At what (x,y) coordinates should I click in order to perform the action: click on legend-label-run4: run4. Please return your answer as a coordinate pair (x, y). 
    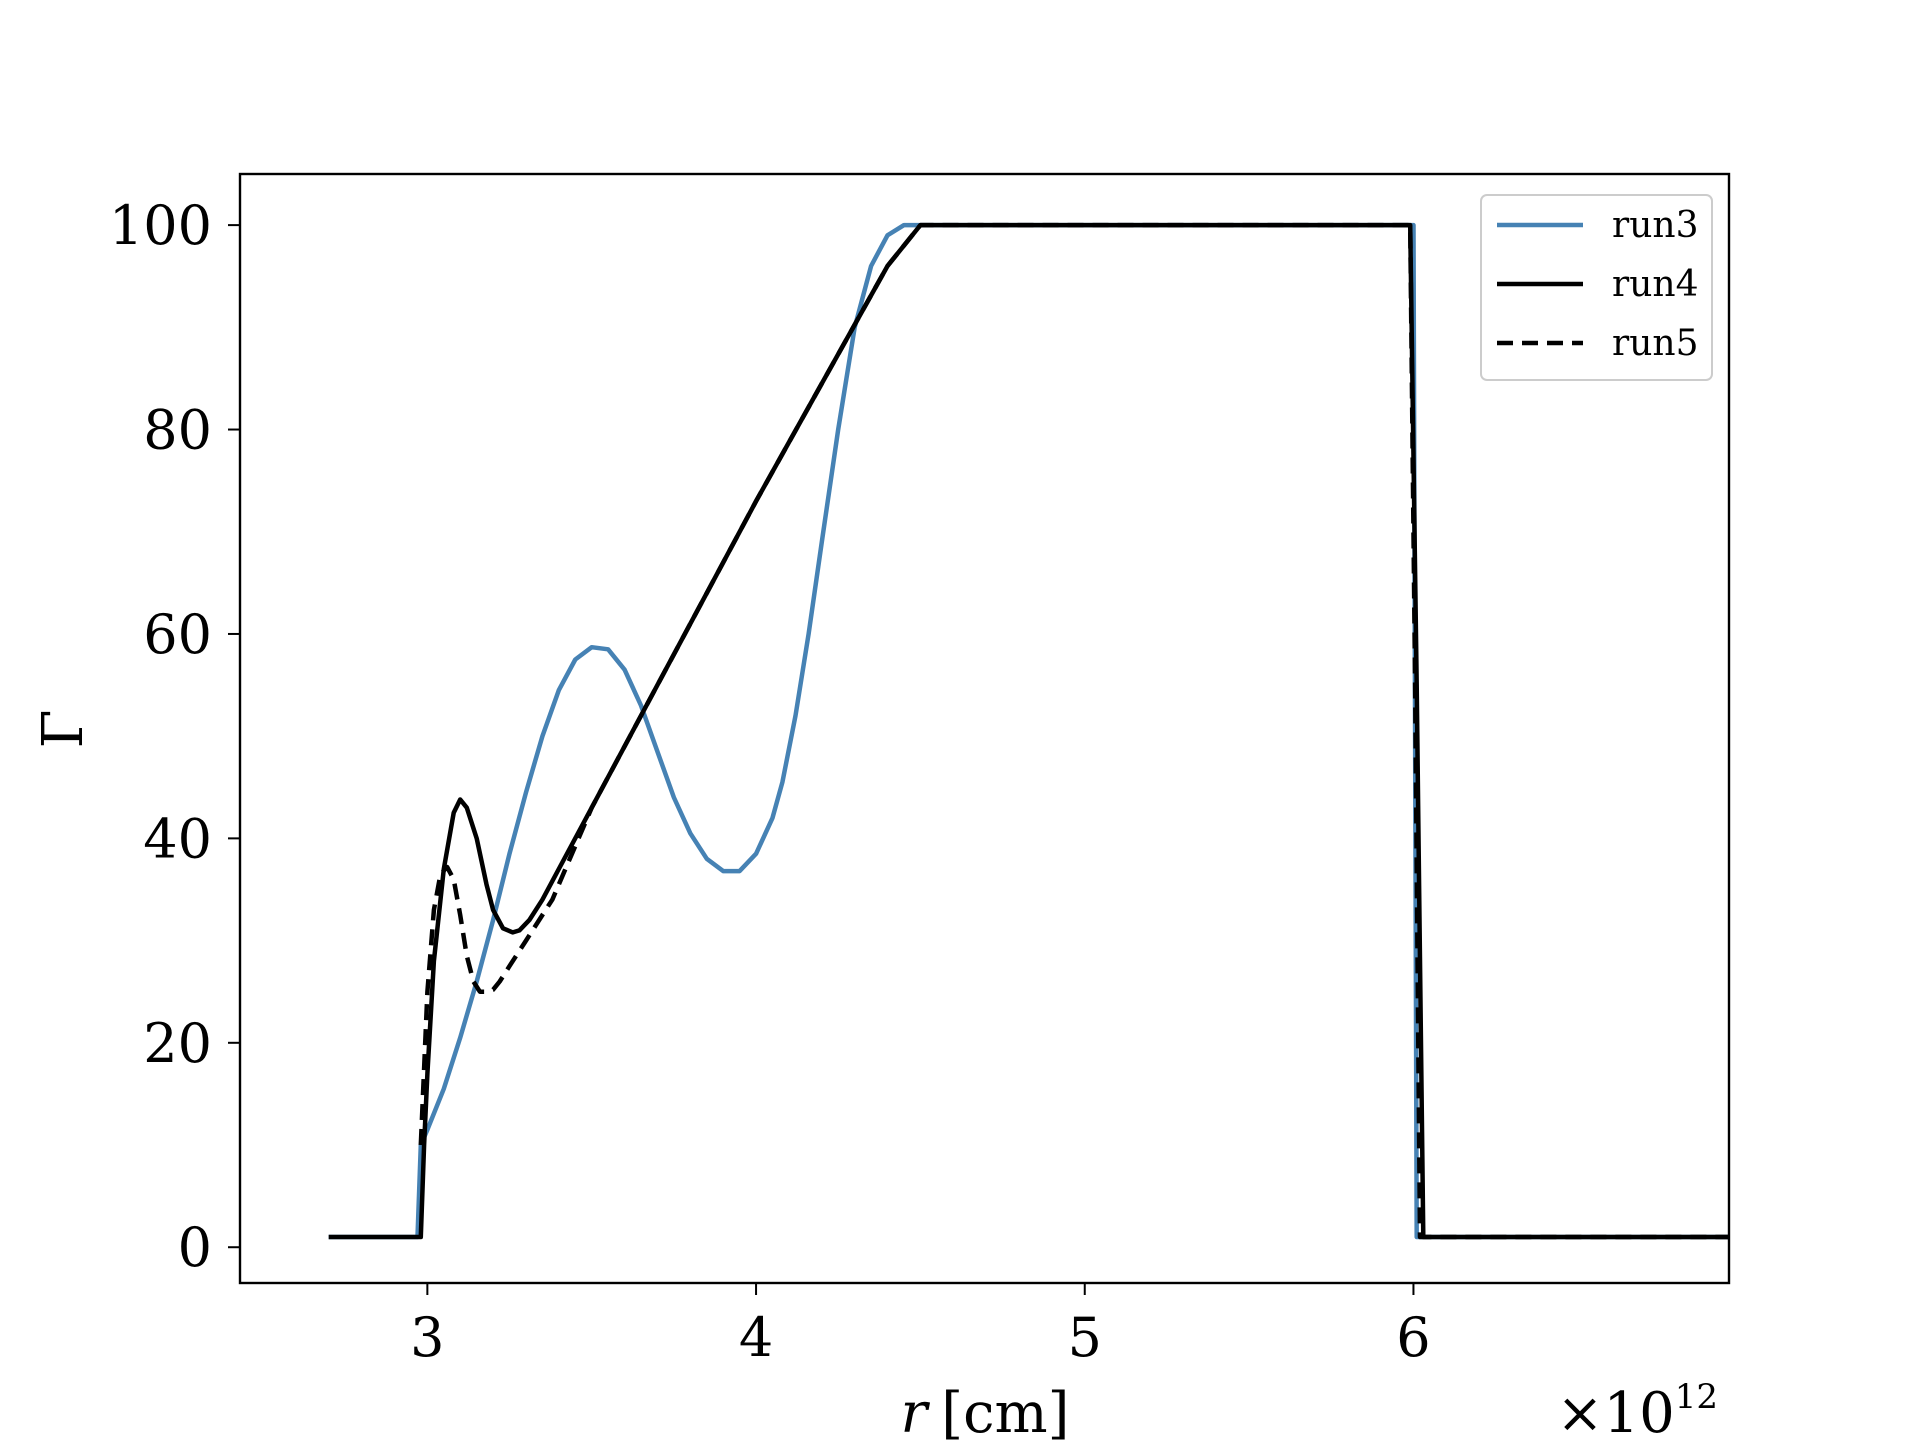
    Looking at the image, I should click on (1655, 284).